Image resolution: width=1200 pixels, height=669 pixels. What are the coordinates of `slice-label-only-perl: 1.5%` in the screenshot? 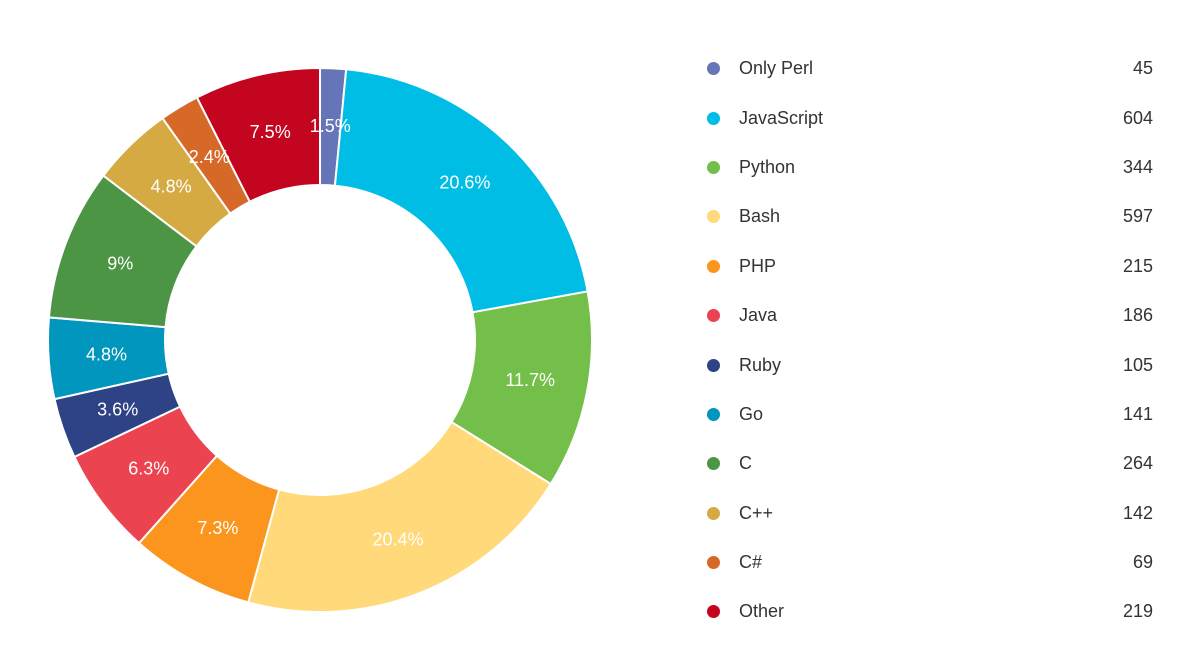 It's located at (330, 126).